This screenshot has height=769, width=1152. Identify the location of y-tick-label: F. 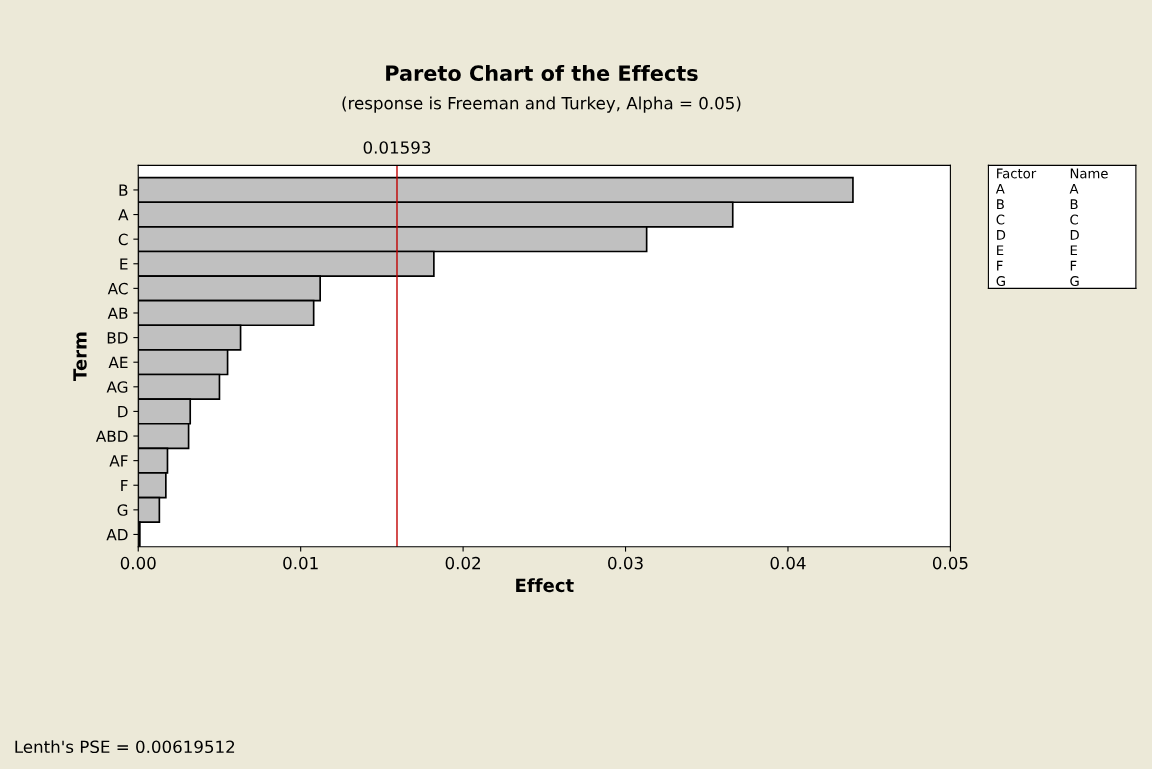
(124, 485).